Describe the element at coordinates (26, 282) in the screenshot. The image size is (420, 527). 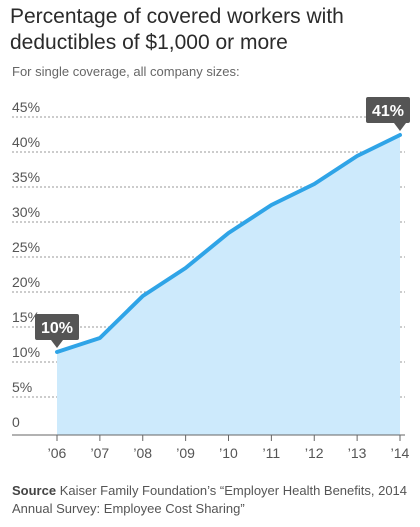
I see `y-tick-label: 20%` at that location.